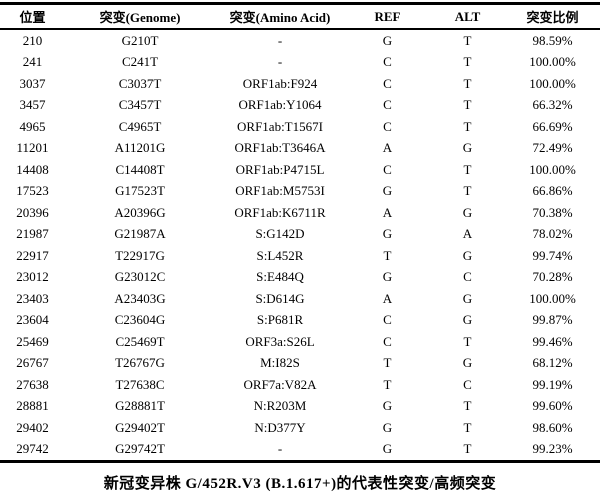 Image resolution: width=600 pixels, height=504 pixels. I want to click on table-cell: 21987, so click(32, 234).